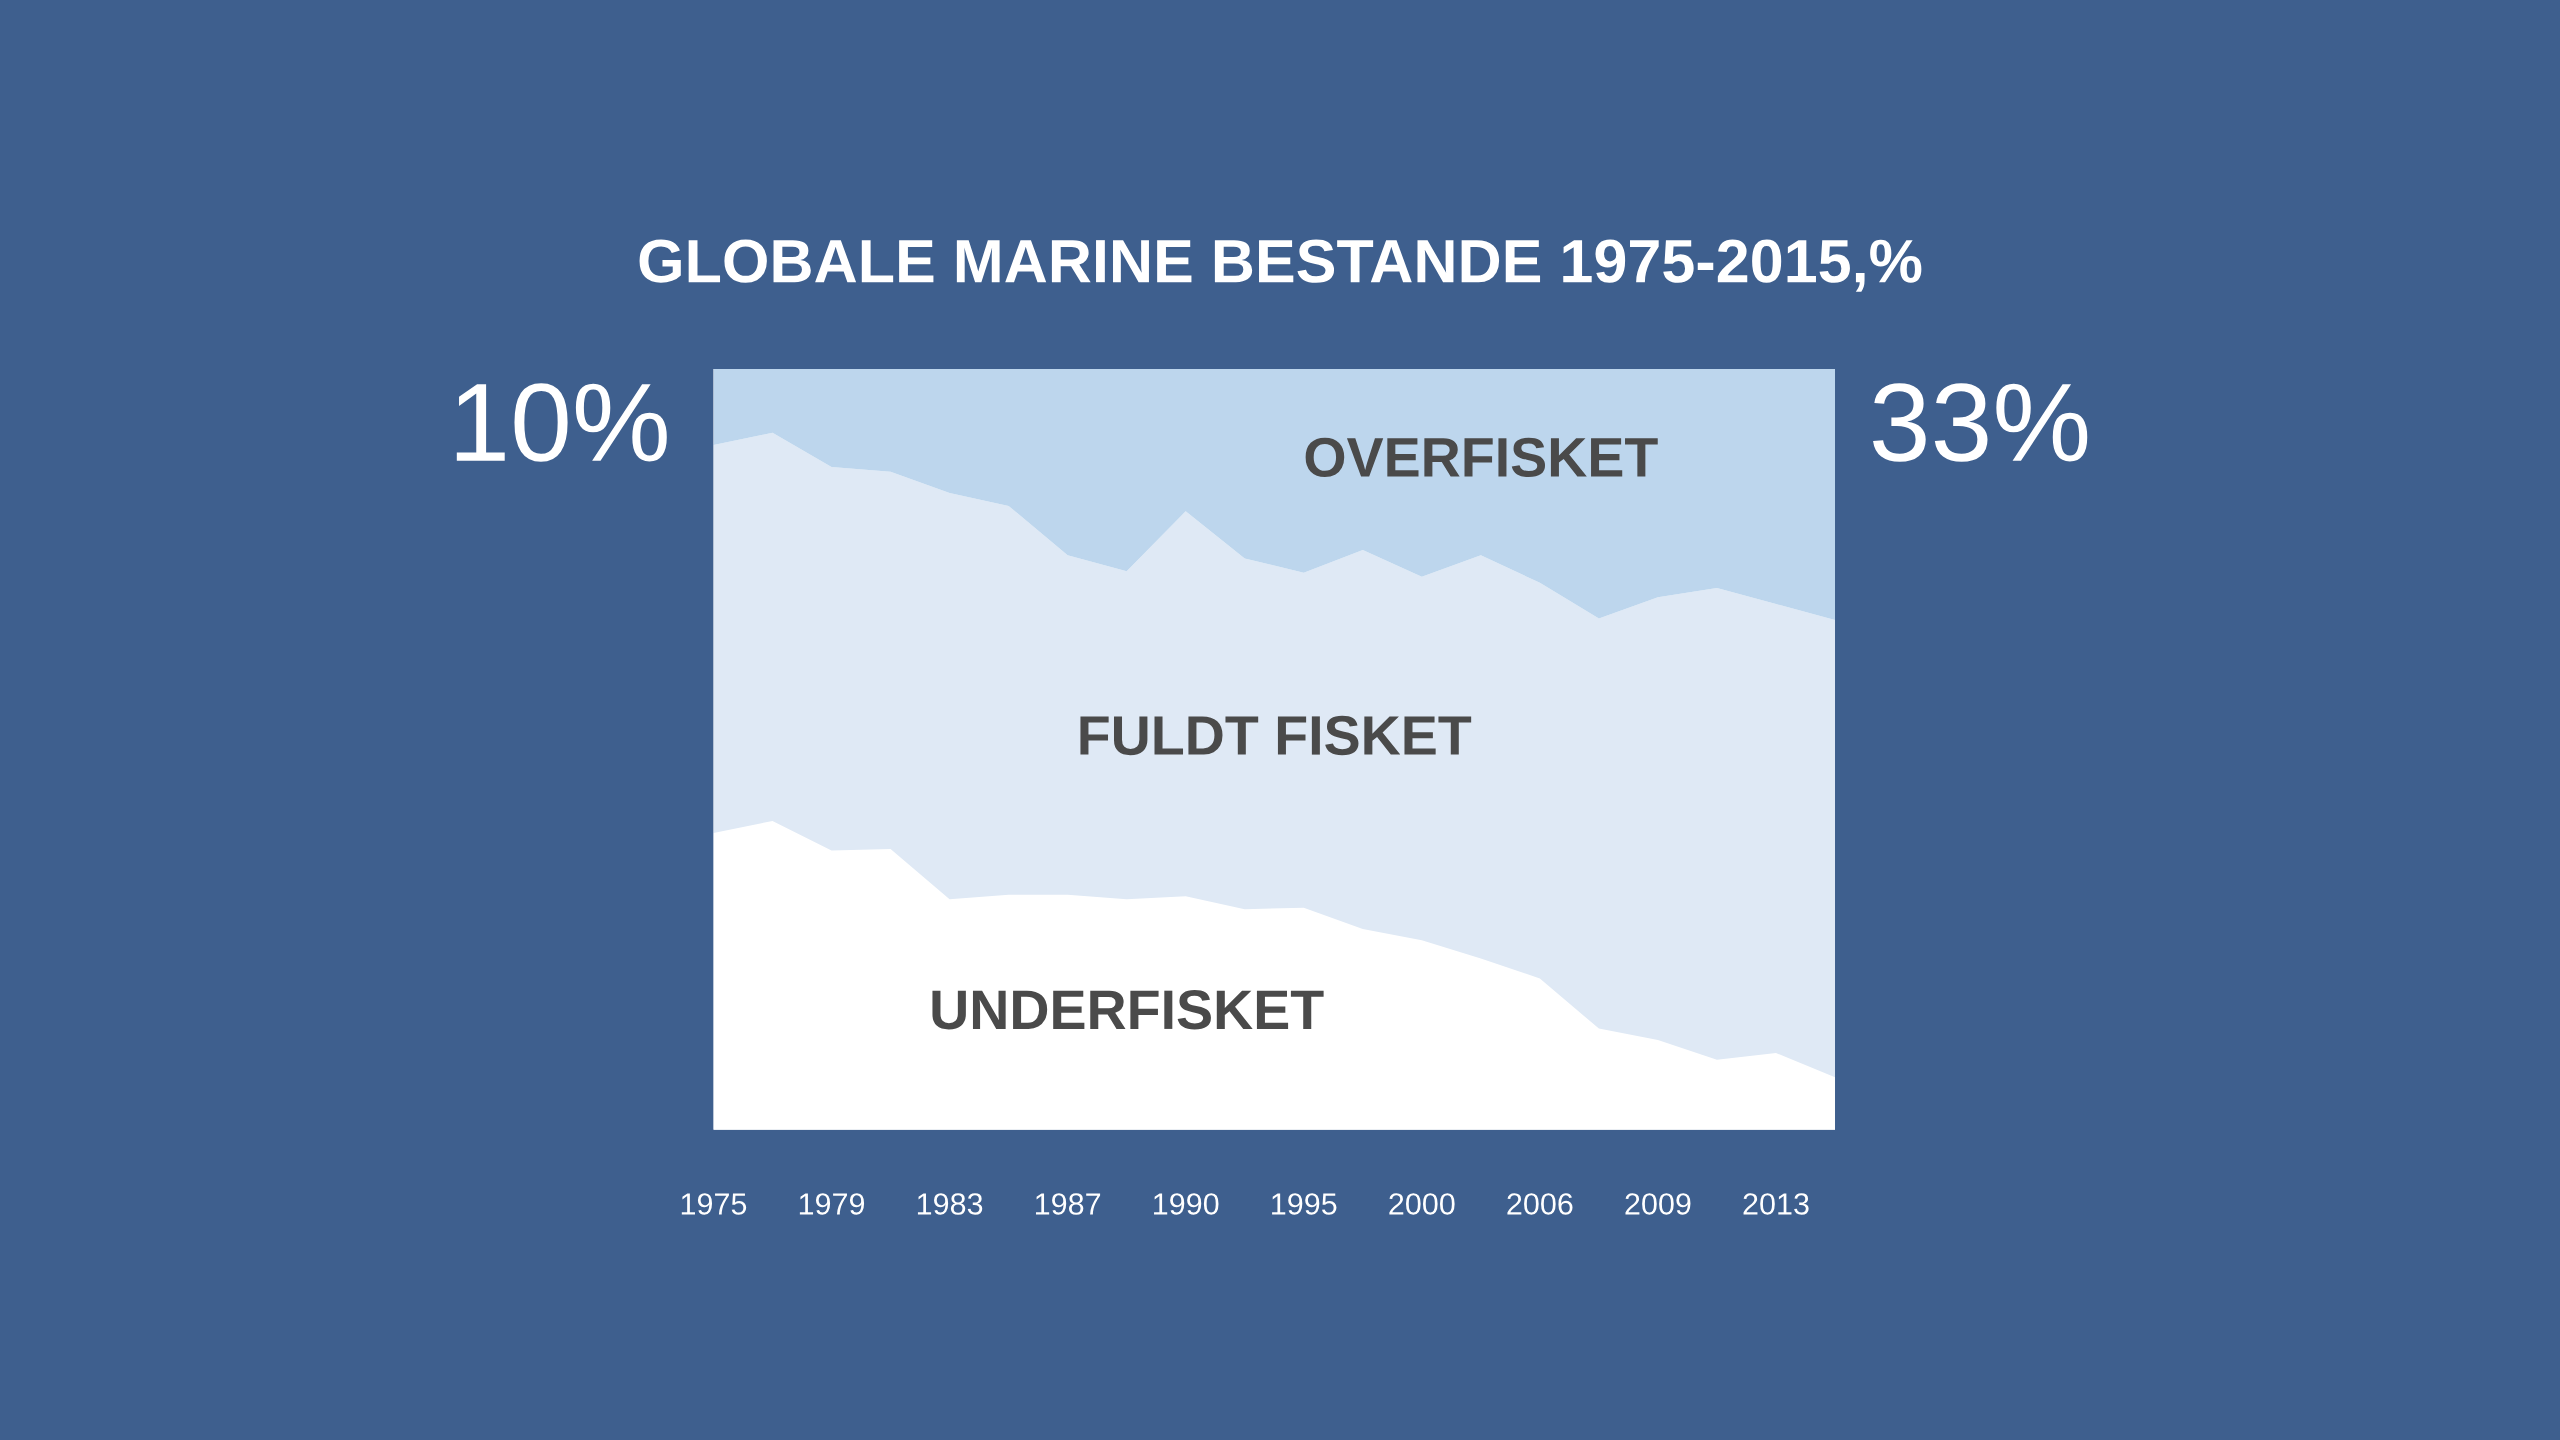 The image size is (2560, 1440). What do you see at coordinates (1280, 265) in the screenshot?
I see `chart-title: GLOBALE MARINE BESTANDE 1975-2015,%` at bounding box center [1280, 265].